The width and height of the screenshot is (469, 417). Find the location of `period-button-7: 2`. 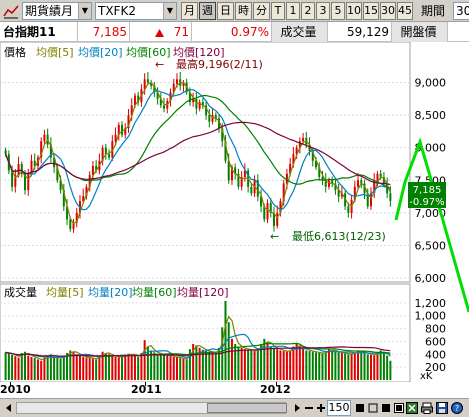

period-button-7: 2 is located at coordinates (308, 11).